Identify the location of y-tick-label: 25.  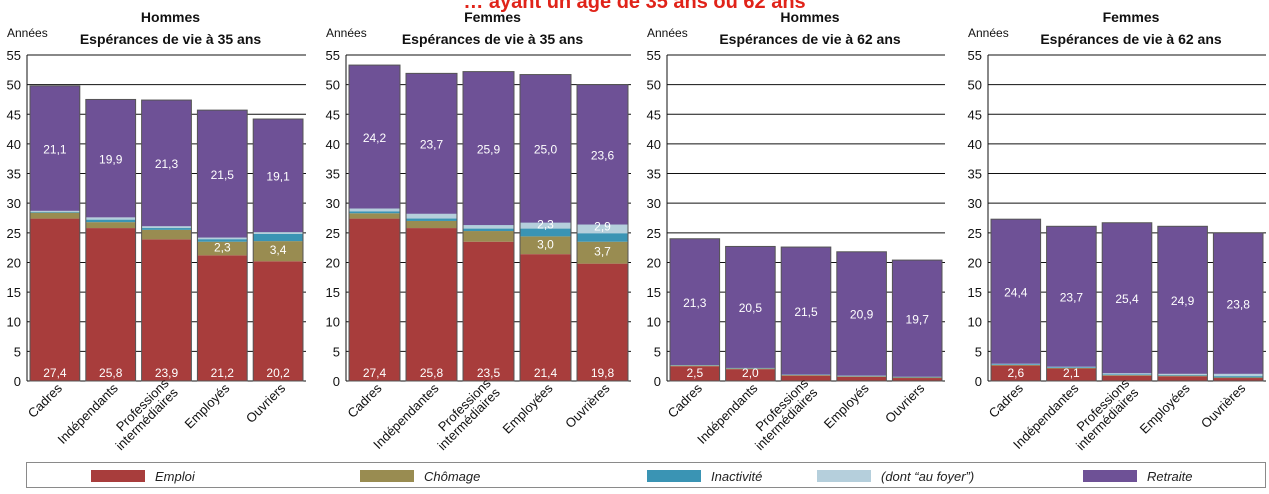
(975, 233).